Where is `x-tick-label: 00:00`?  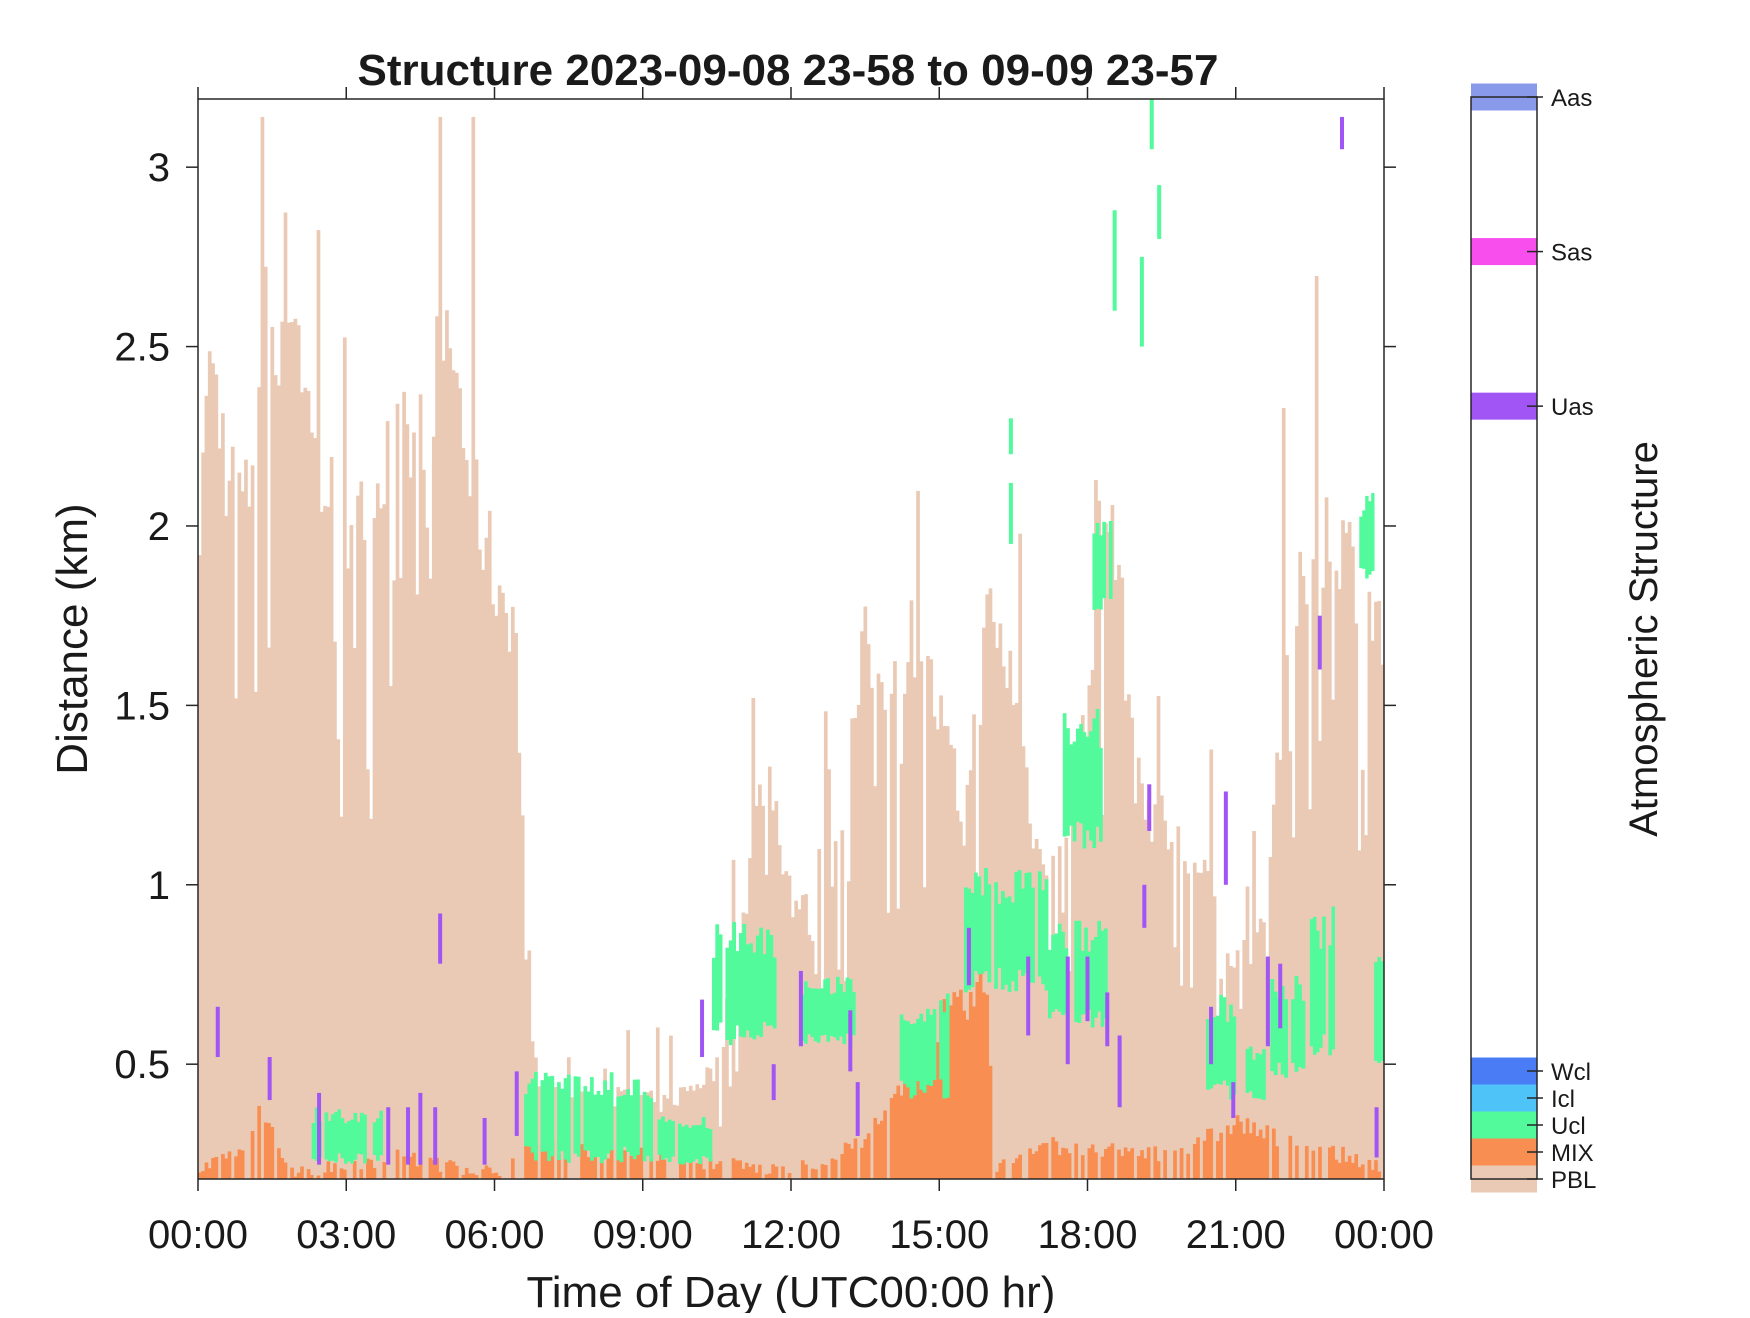 x-tick-label: 00:00 is located at coordinates (198, 1235).